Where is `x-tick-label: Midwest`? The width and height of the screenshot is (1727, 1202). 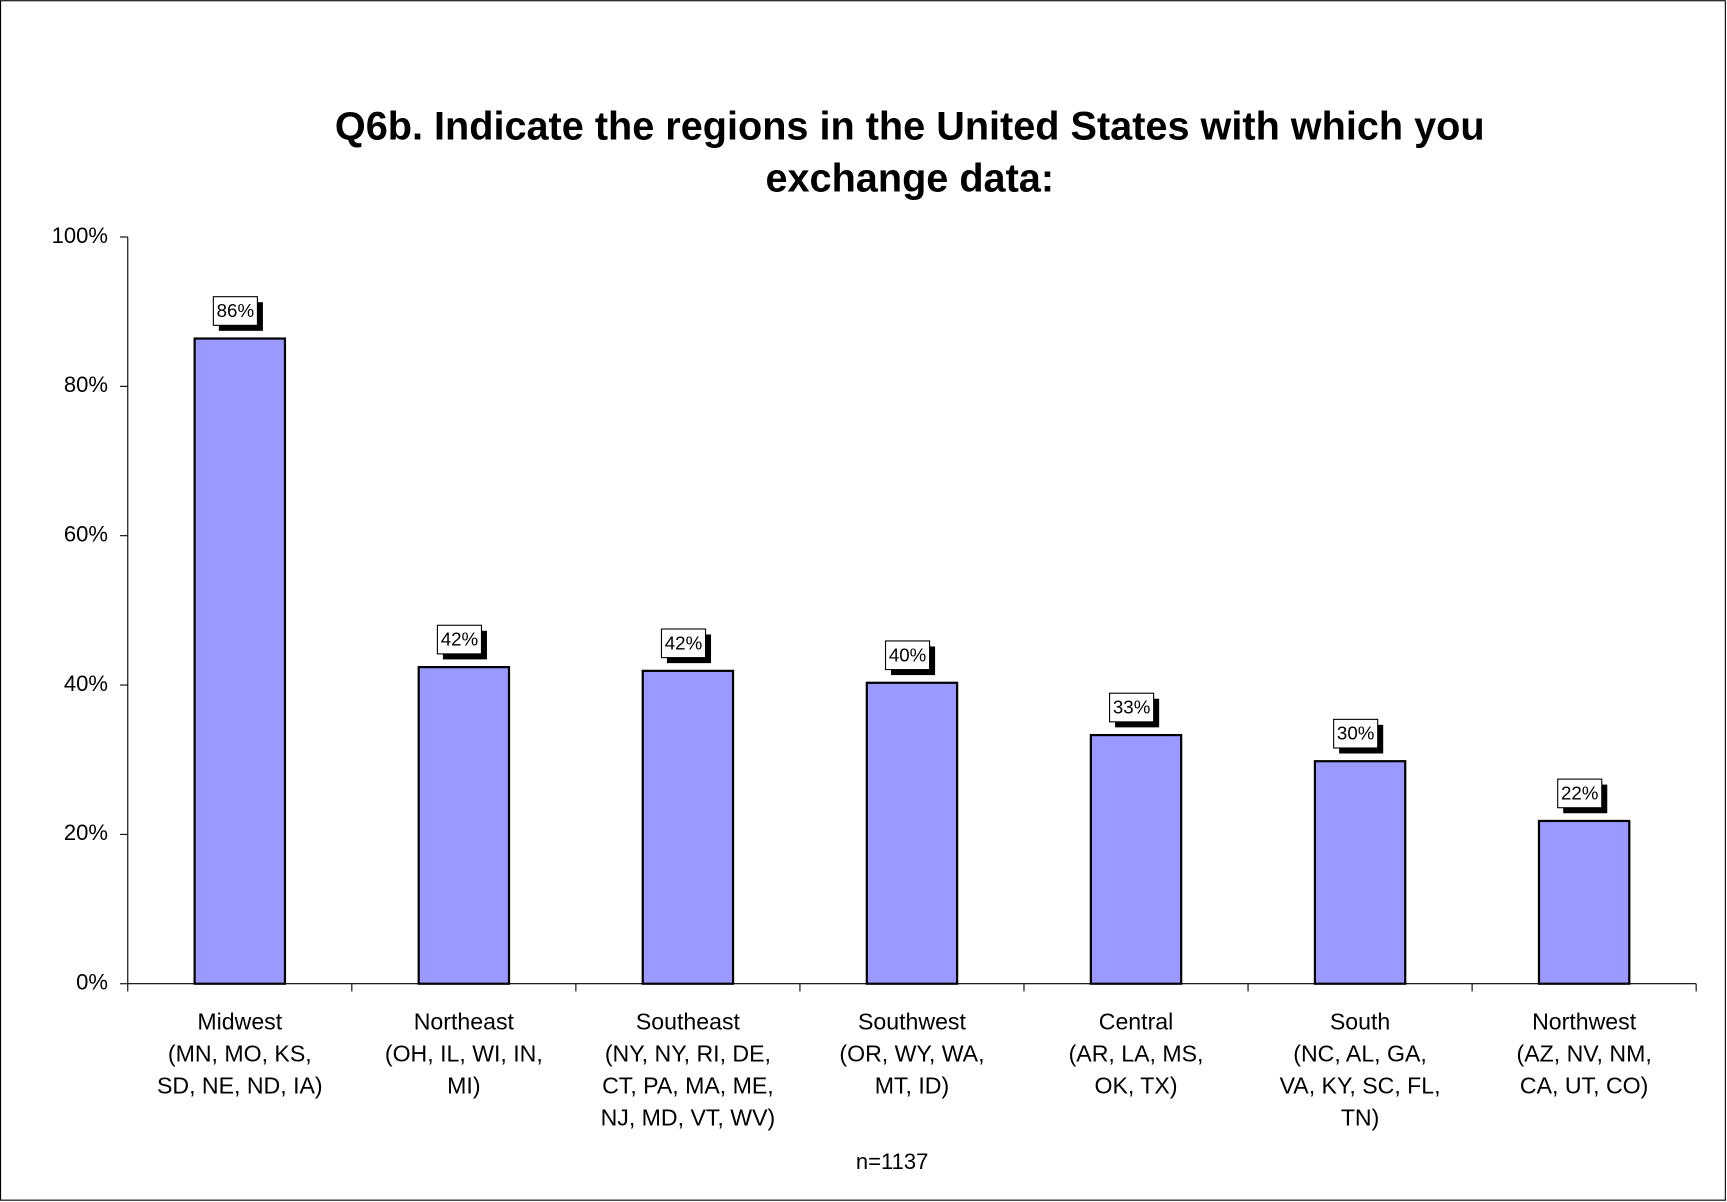
x-tick-label: Midwest is located at coordinates (239, 1021).